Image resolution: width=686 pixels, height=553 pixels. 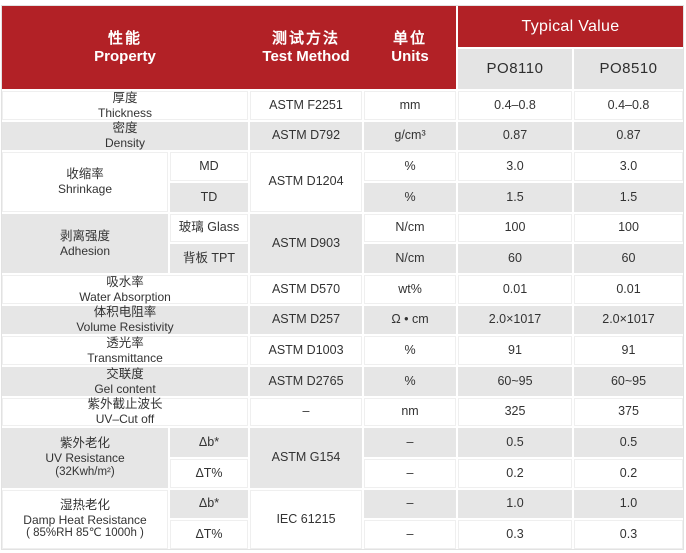 What do you see at coordinates (209, 504) in the screenshot?
I see `sub-label-delta-b: Δb*` at bounding box center [209, 504].